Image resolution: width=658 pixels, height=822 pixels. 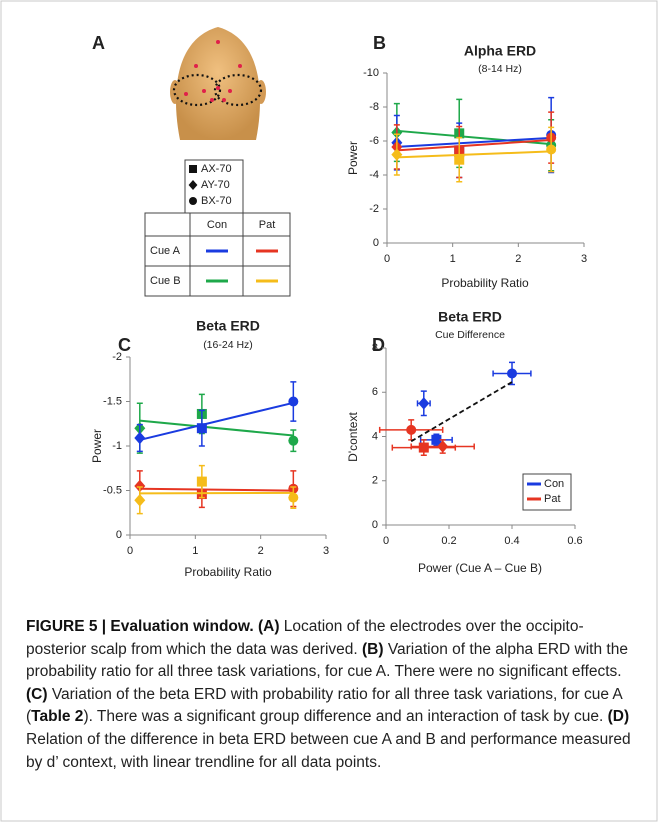 What do you see at coordinates (375, 481) in the screenshot?
I see `y-tick-label: 2` at bounding box center [375, 481].